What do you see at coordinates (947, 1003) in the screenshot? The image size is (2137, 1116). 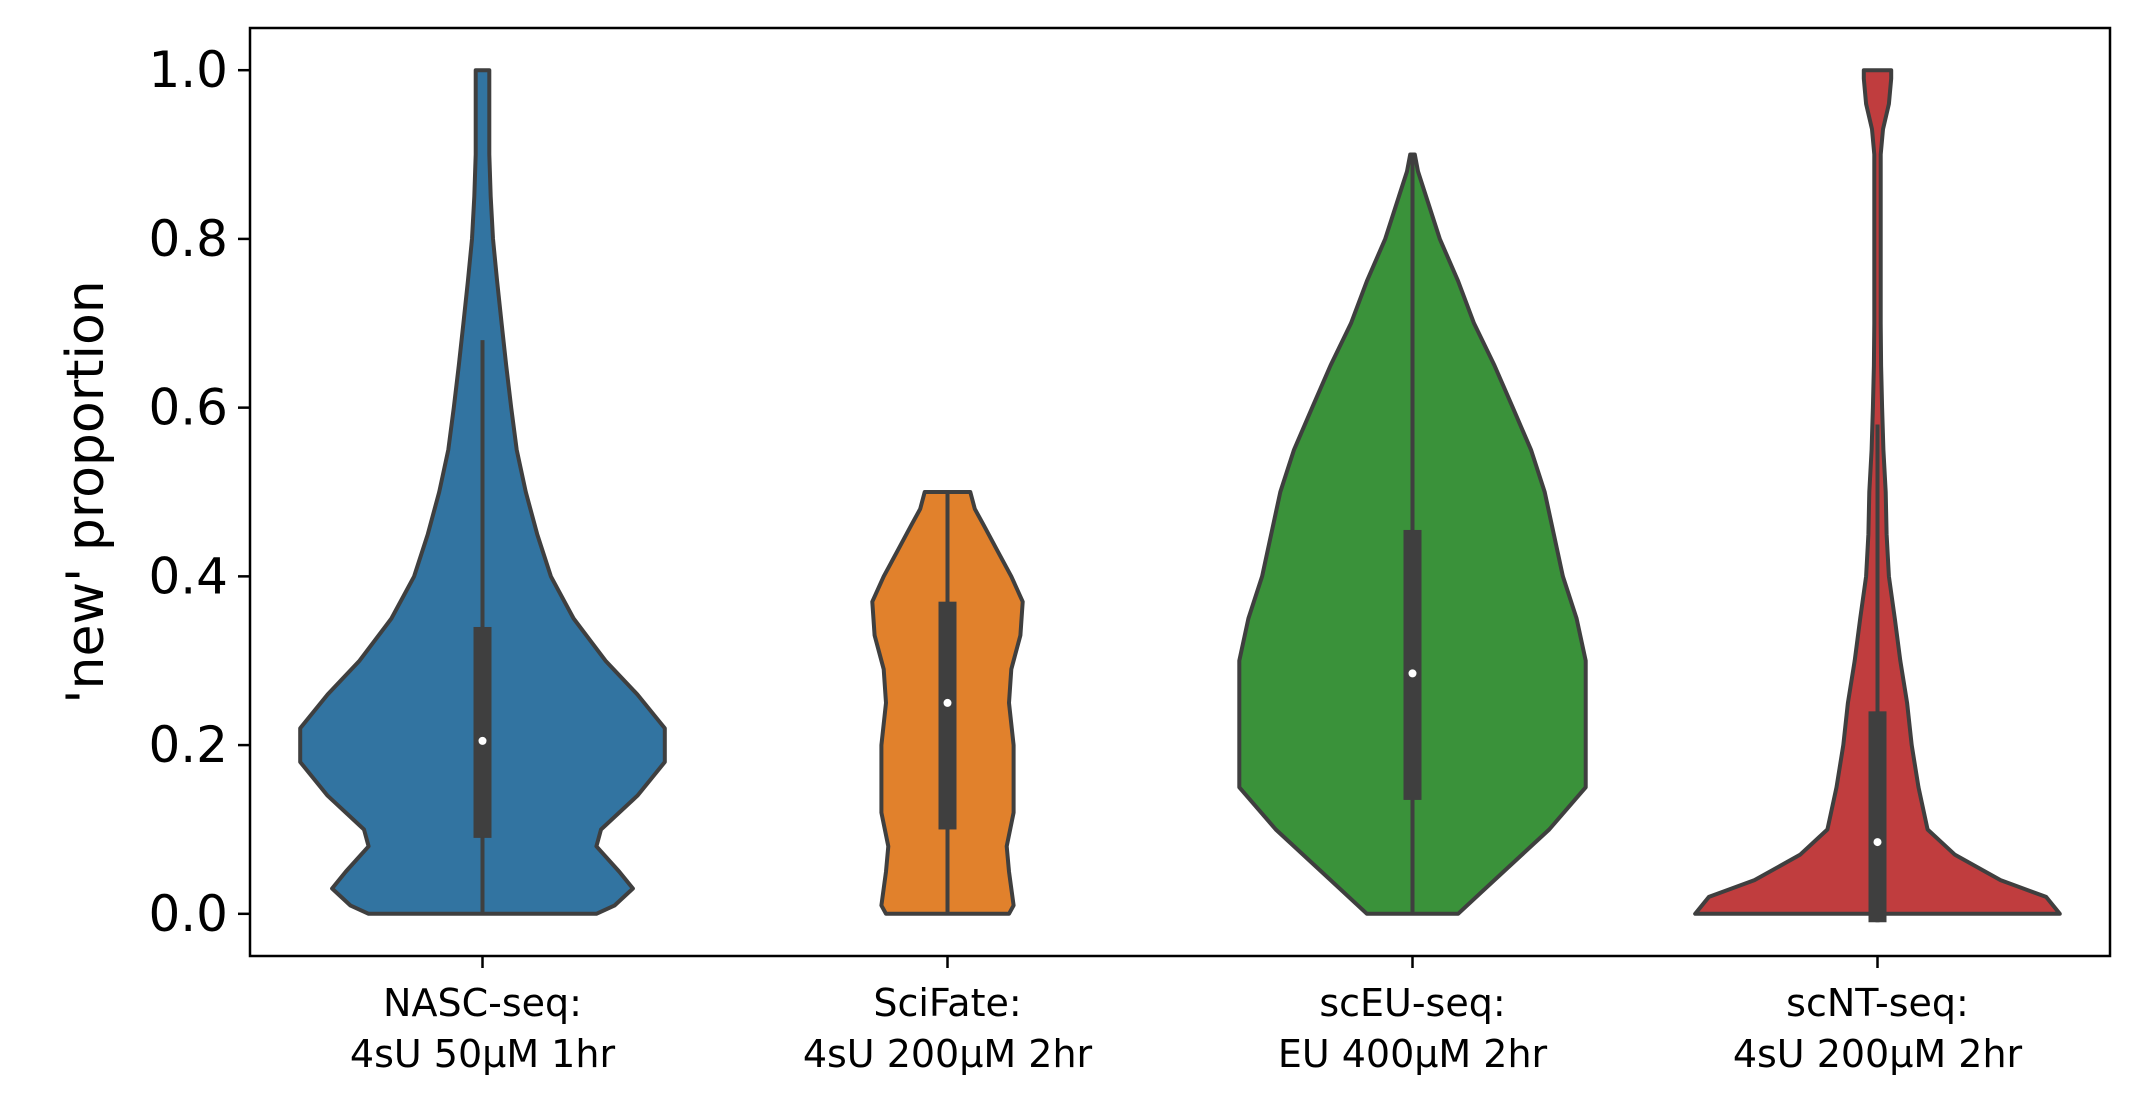 I see `x-tick-label-line1: SciFate:` at bounding box center [947, 1003].